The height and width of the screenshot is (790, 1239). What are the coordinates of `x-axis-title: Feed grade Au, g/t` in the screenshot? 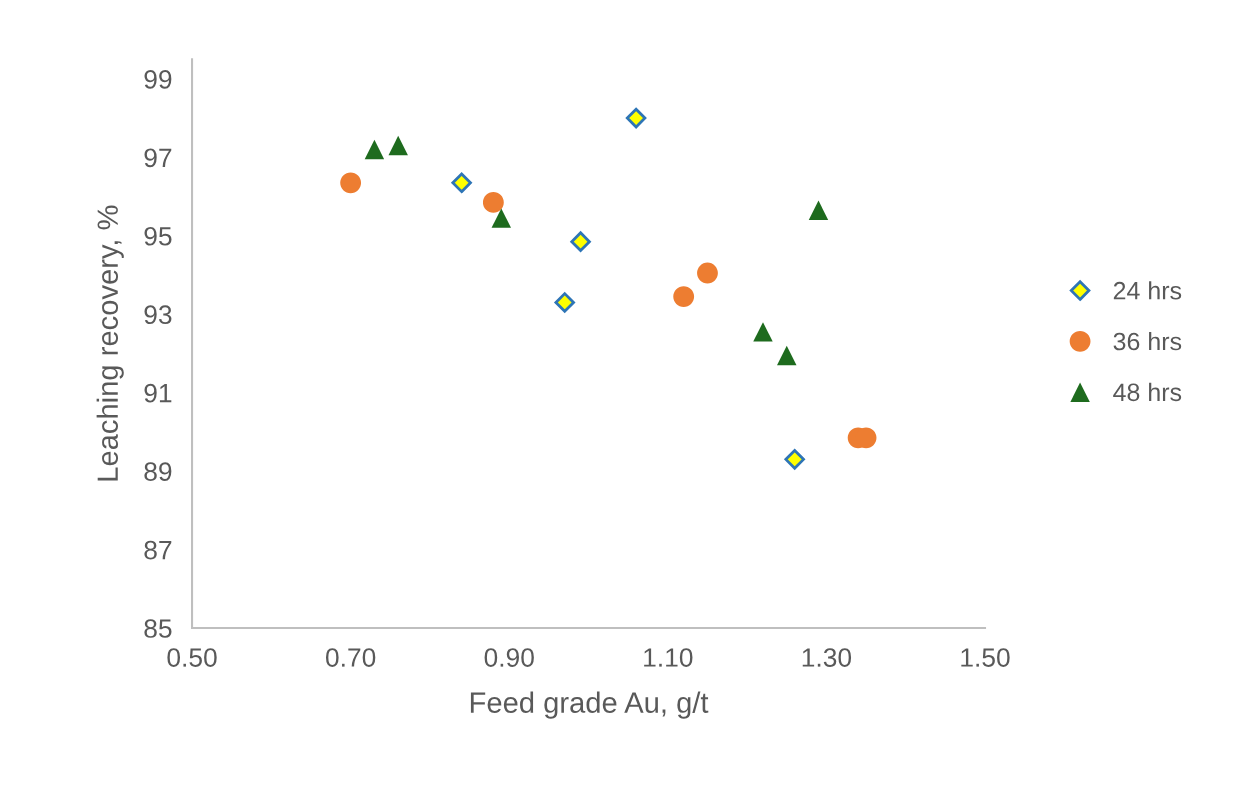 It's located at (589, 705).